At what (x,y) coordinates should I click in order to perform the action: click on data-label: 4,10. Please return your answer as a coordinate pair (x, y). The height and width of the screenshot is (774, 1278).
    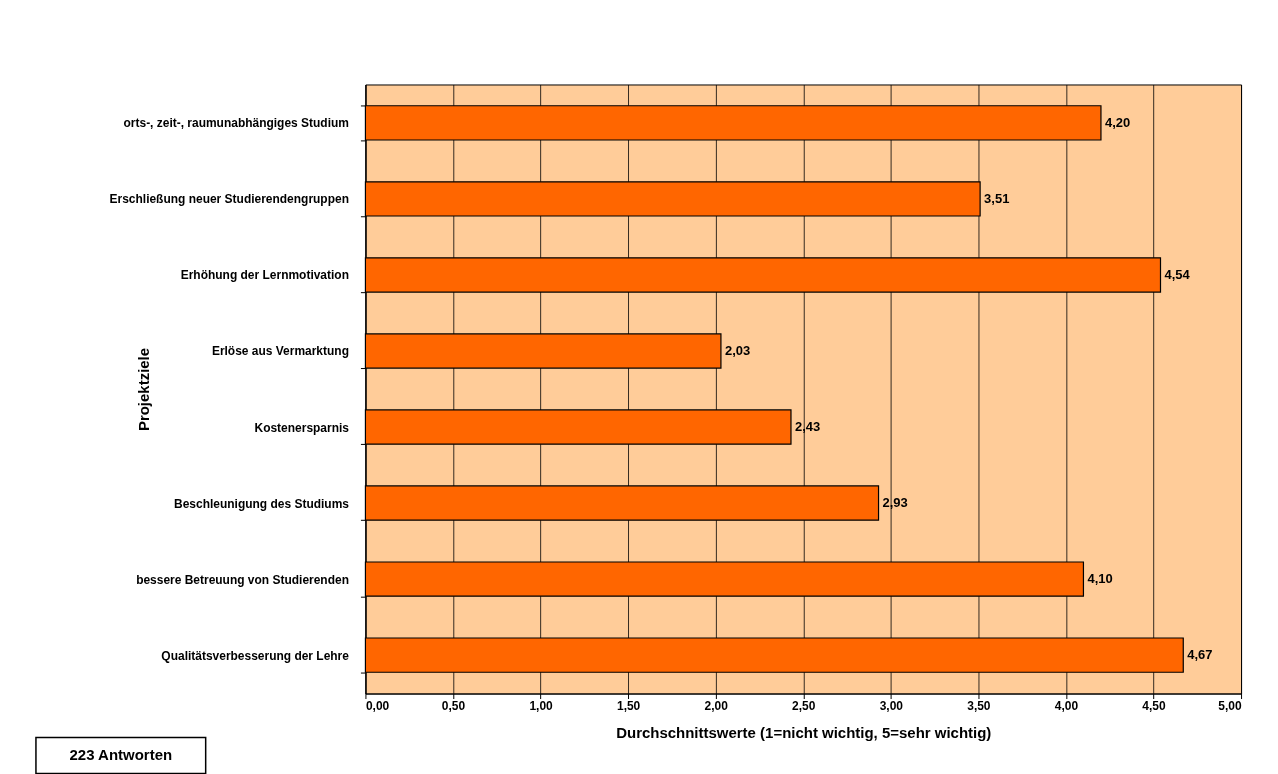
    Looking at the image, I should click on (1100, 579).